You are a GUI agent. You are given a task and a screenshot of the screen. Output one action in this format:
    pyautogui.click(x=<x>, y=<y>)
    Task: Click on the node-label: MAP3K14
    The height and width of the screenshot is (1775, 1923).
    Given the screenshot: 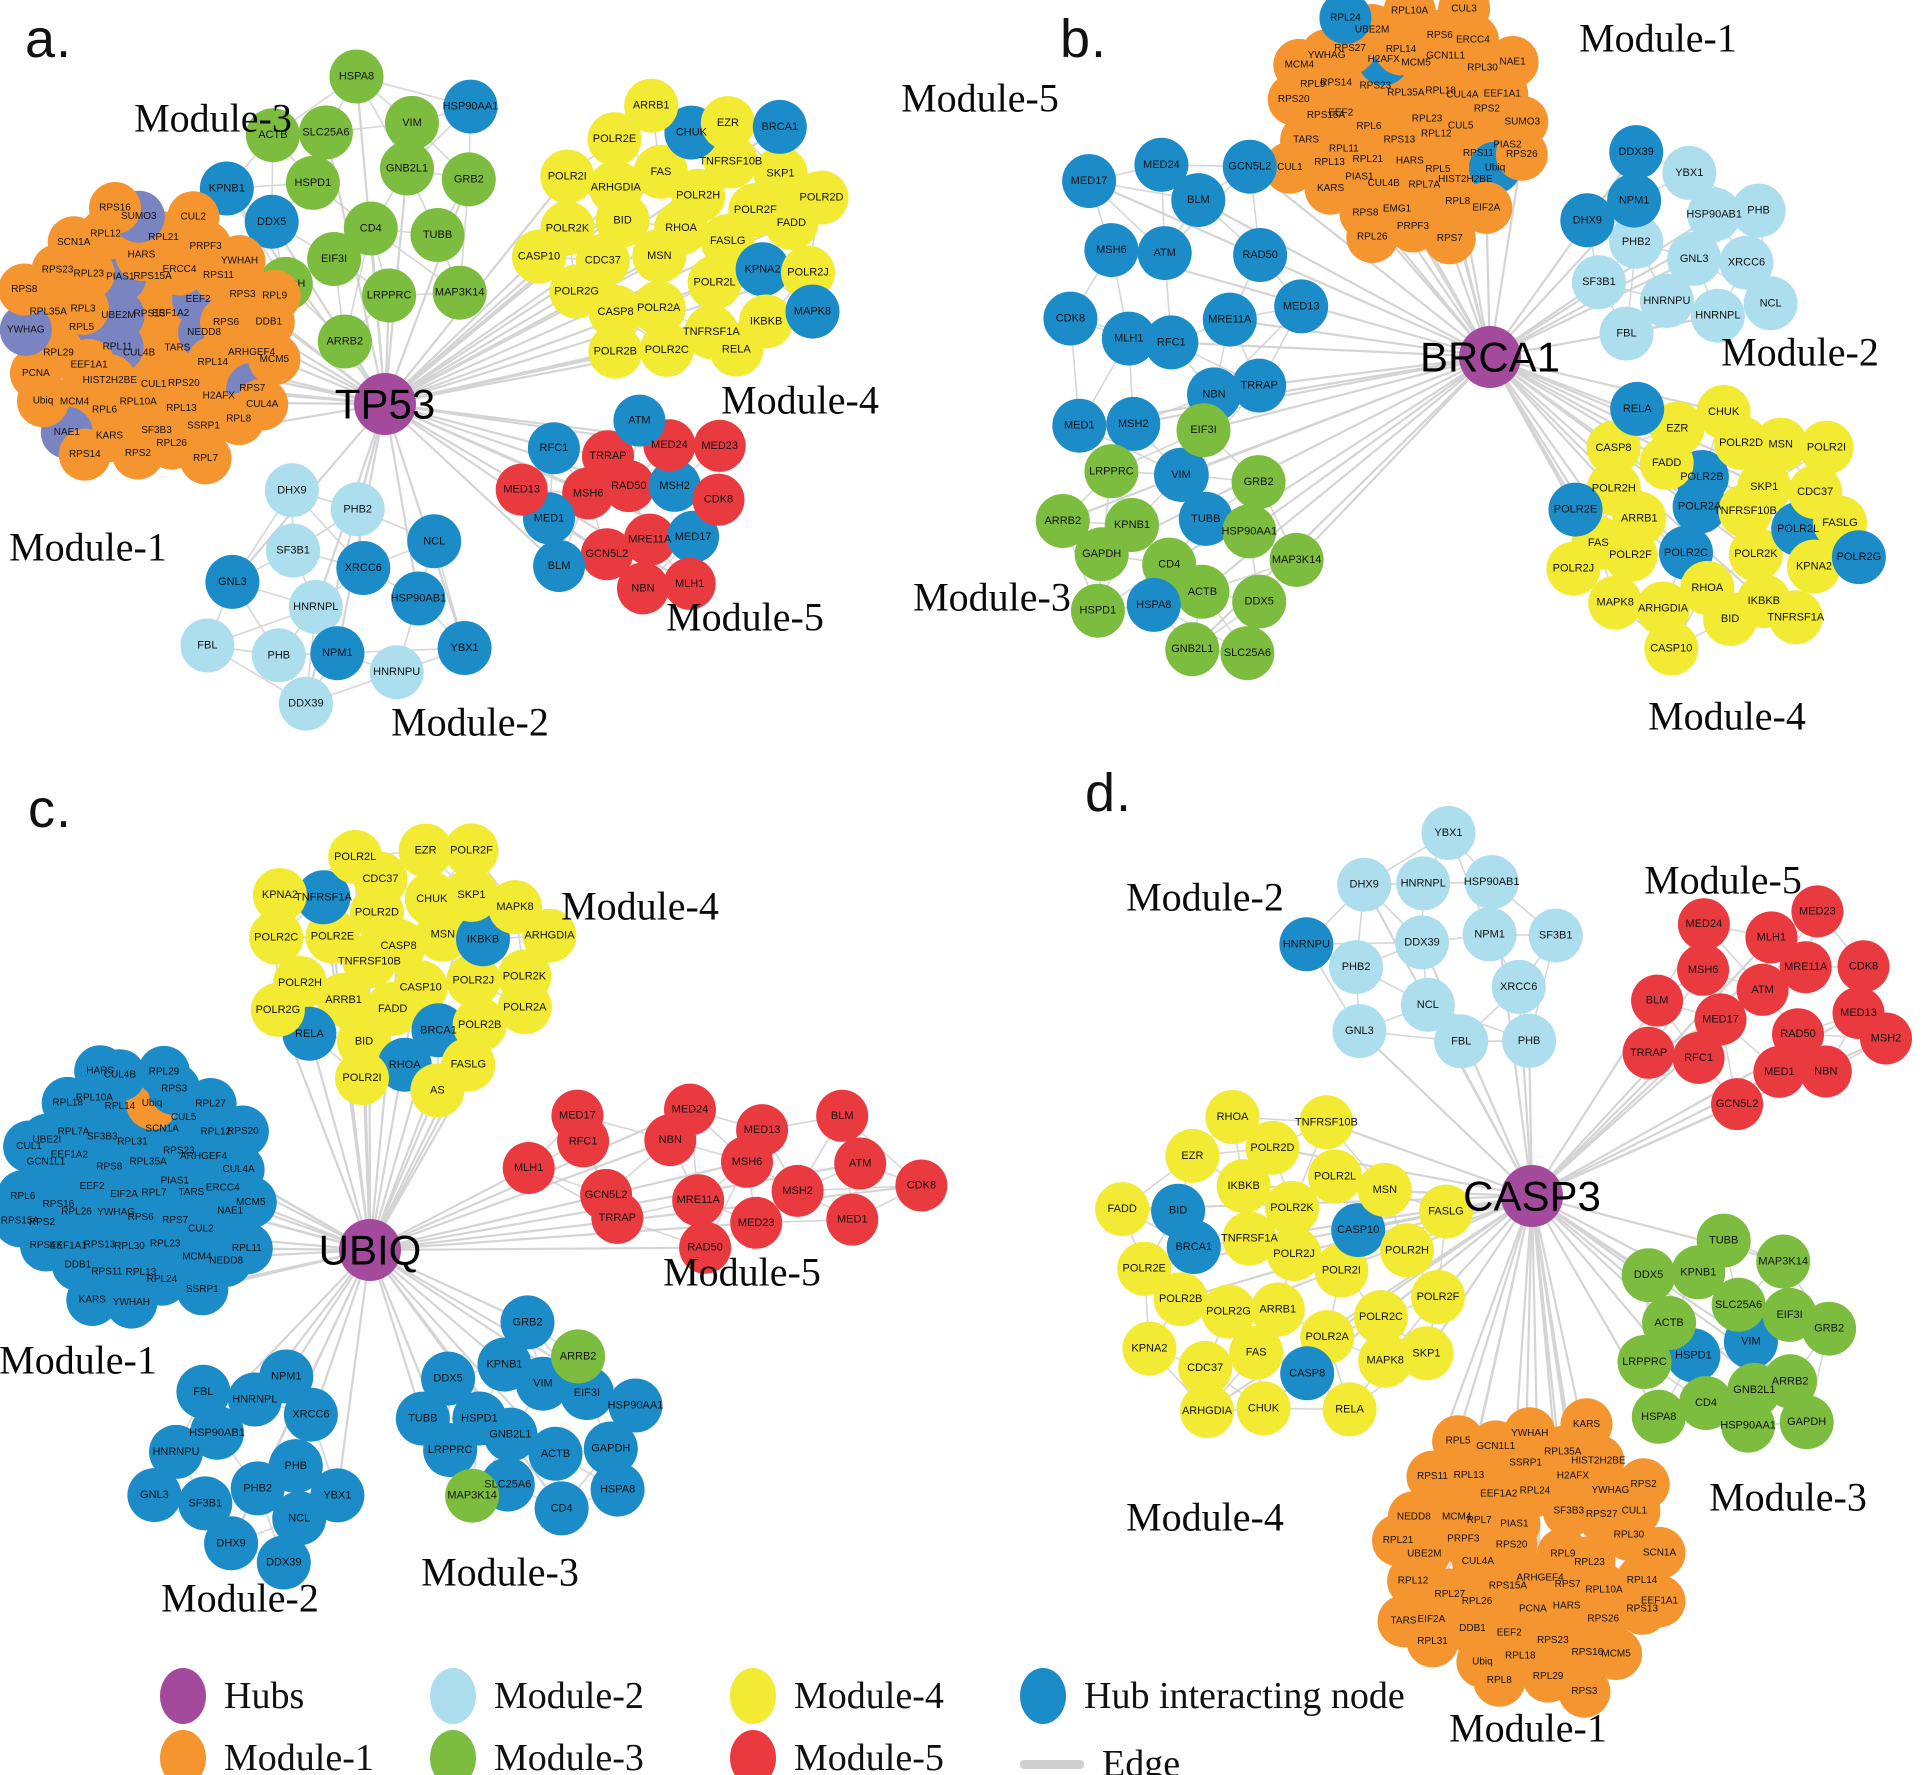 What is the action you would take?
    pyautogui.click(x=472, y=1496)
    